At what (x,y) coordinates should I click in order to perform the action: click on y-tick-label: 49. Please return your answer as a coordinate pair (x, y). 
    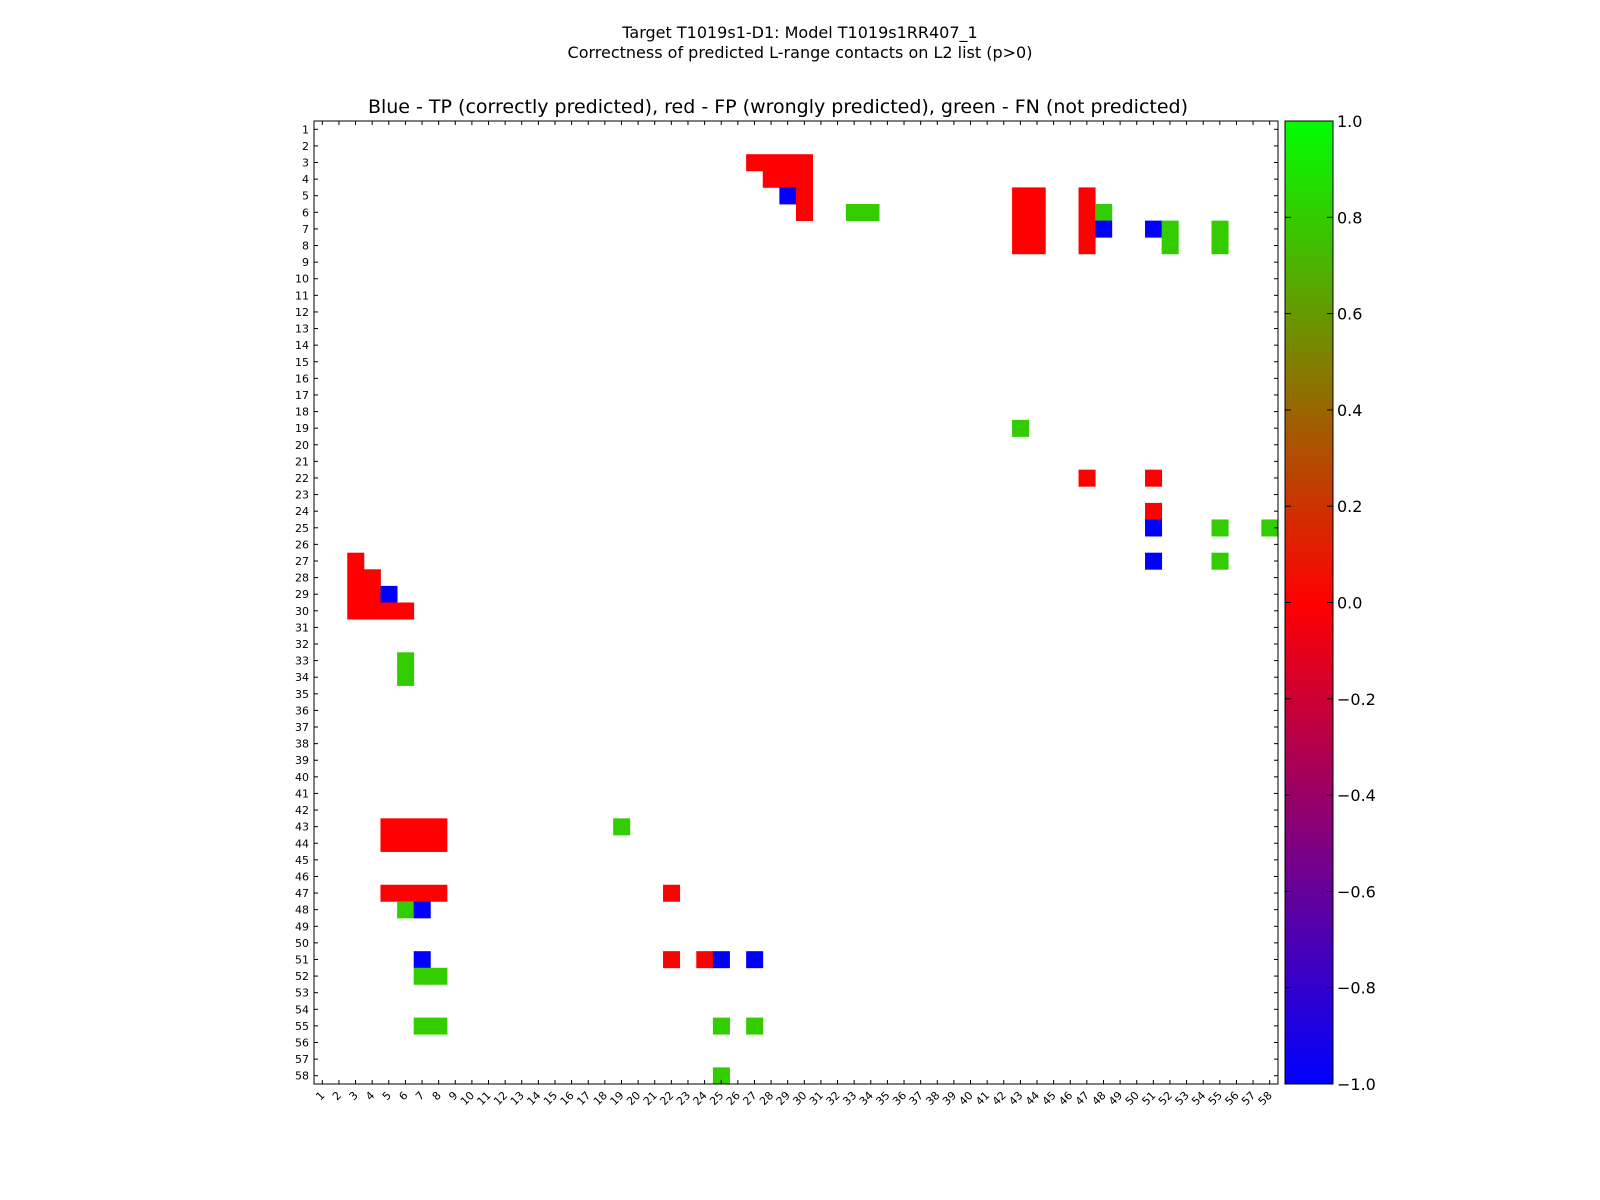
    Looking at the image, I should click on (302, 926).